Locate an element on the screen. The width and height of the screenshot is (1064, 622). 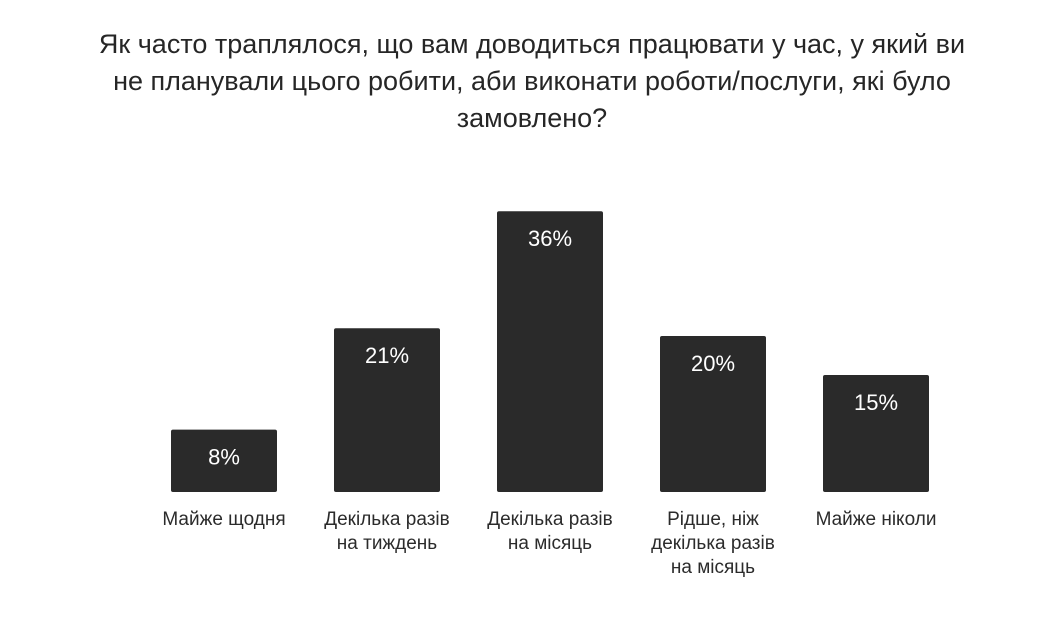
category-label-line: на тиждень is located at coordinates (387, 543).